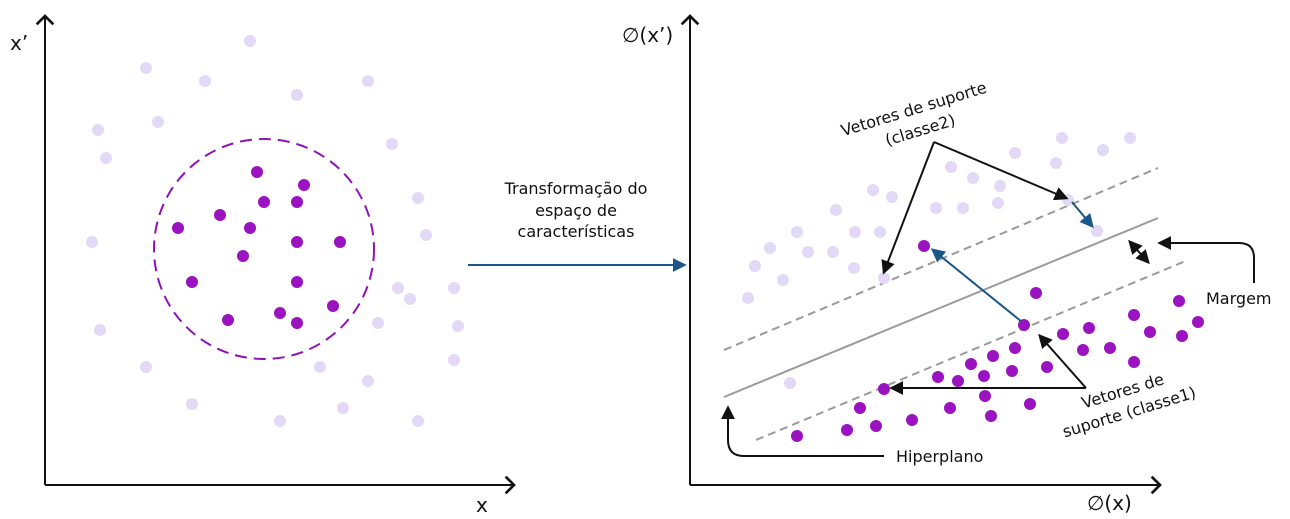 The image size is (1290, 519). I want to click on right-class1-points, so click(997, 341).